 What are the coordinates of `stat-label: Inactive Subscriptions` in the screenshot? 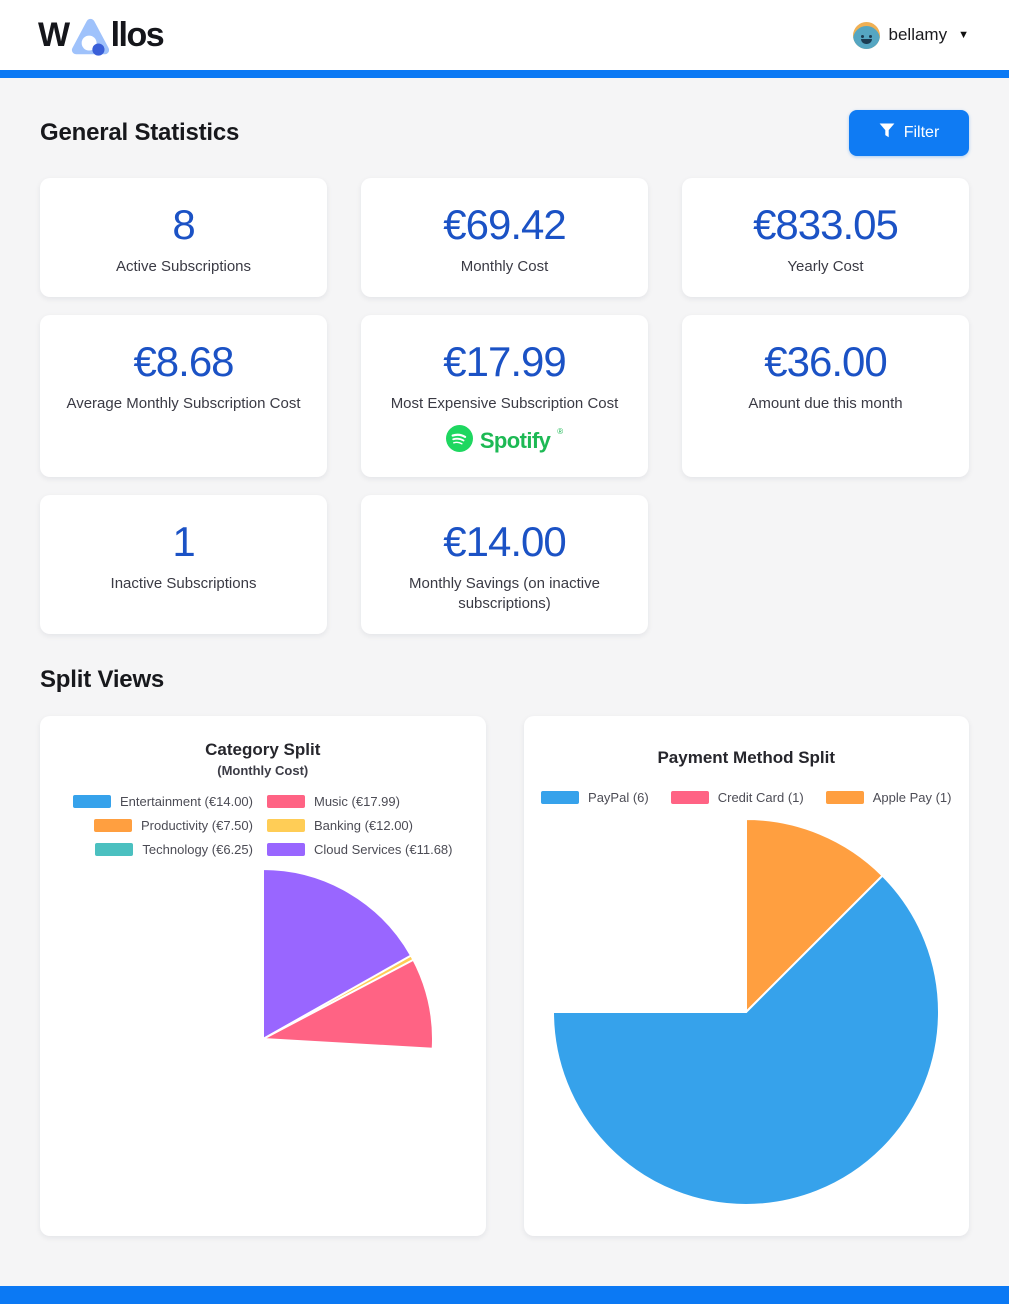 It's located at (183, 583).